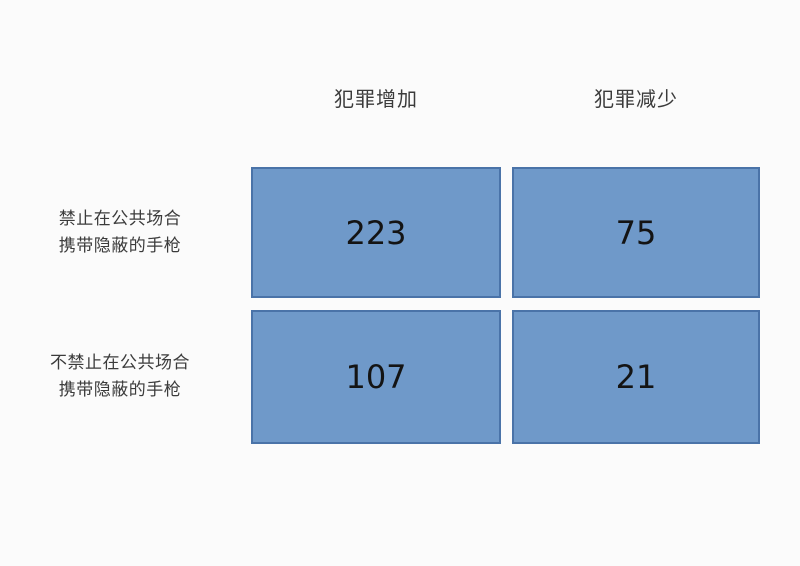 The width and height of the screenshot is (800, 566). Describe the element at coordinates (636, 99) in the screenshot. I see `column-header-crime-decrease: 犯罪减少` at that location.